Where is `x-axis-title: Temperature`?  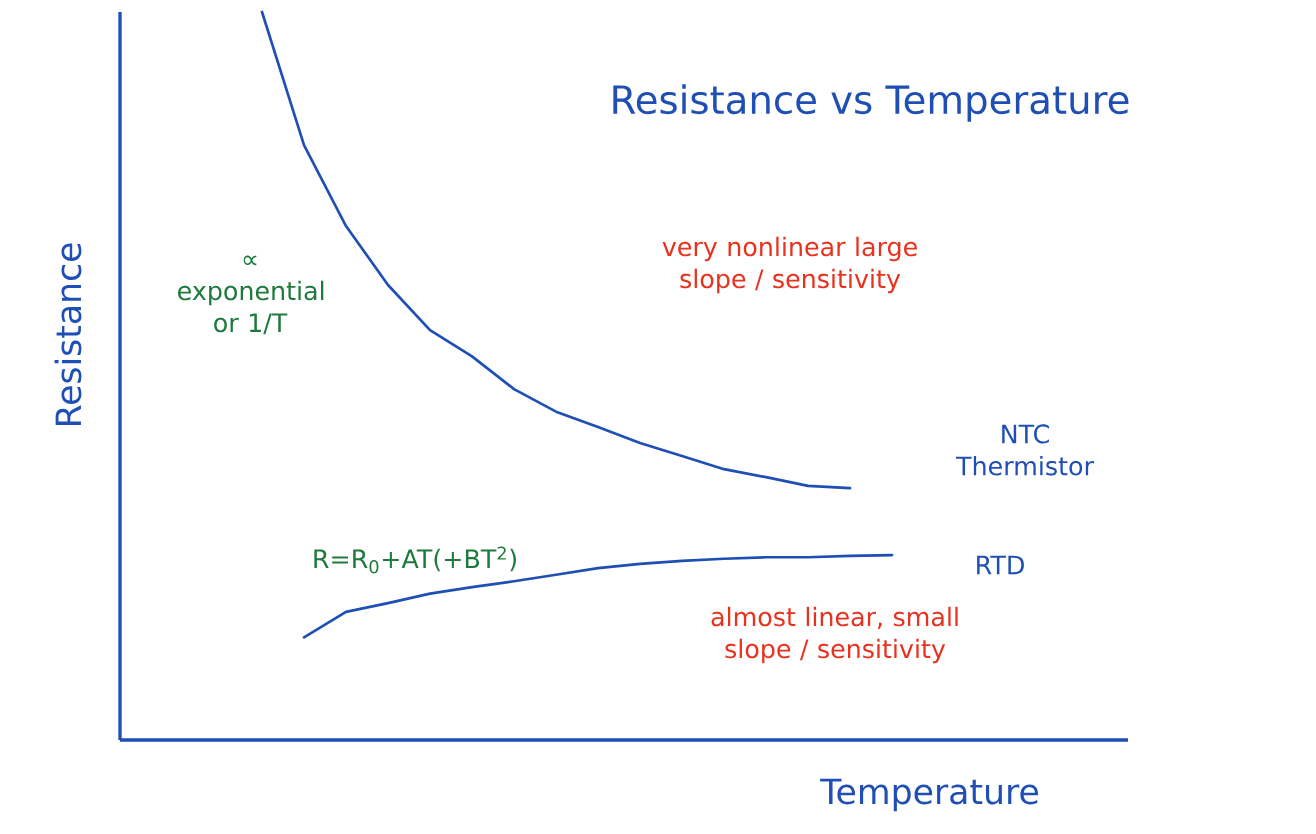
x-axis-title: Temperature is located at coordinates (929, 795).